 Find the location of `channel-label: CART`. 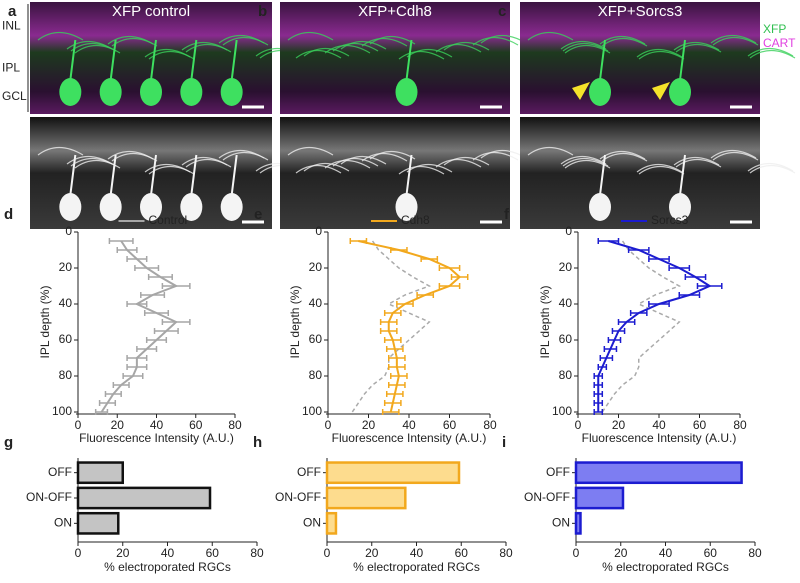

channel-label: CART is located at coordinates (779, 43).